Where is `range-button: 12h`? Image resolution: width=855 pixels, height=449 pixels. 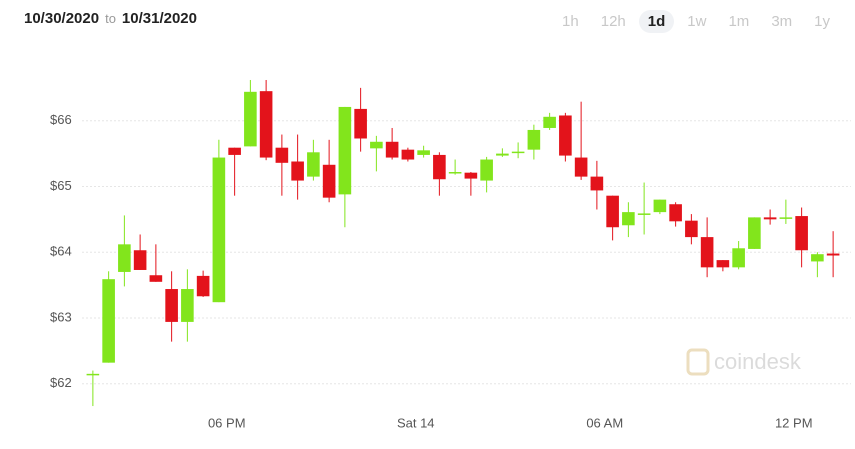
range-button: 12h is located at coordinates (613, 21).